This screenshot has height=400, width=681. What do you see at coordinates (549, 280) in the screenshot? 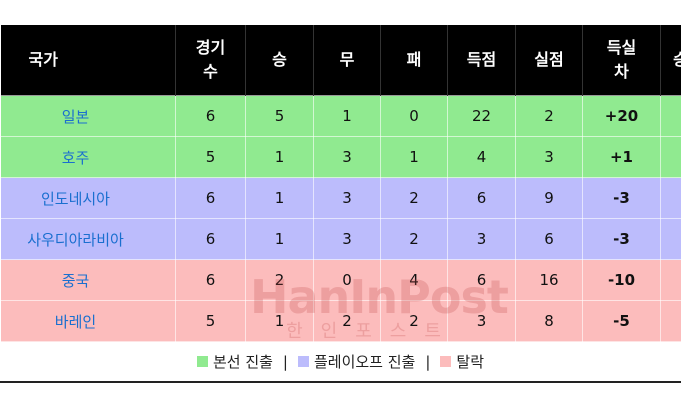
I see `stat-cell: 16` at bounding box center [549, 280].